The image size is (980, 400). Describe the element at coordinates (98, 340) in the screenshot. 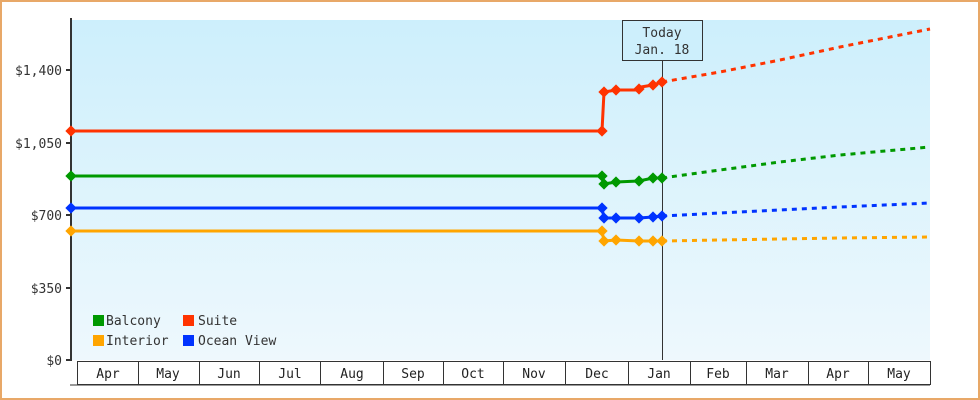

I see `interior-swatch-icon` at that location.